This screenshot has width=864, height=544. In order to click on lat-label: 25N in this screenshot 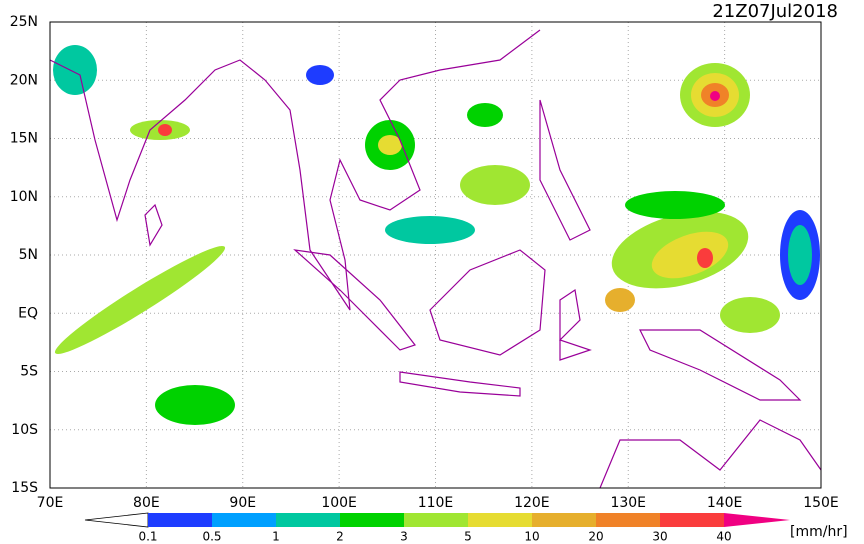, I will do `click(24, 22)`.